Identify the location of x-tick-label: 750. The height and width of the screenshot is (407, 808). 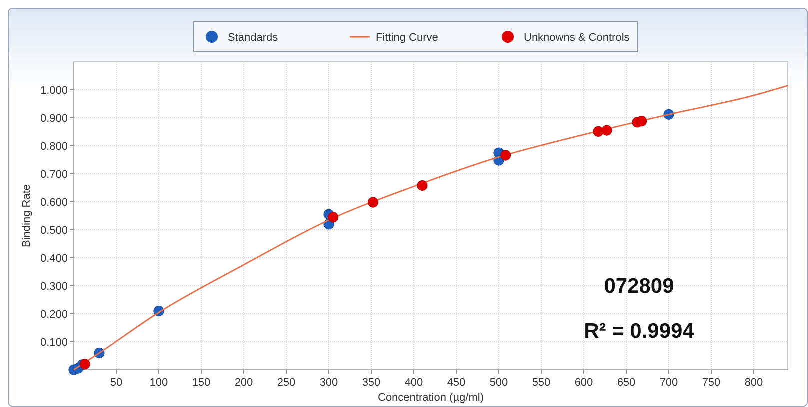
(711, 383).